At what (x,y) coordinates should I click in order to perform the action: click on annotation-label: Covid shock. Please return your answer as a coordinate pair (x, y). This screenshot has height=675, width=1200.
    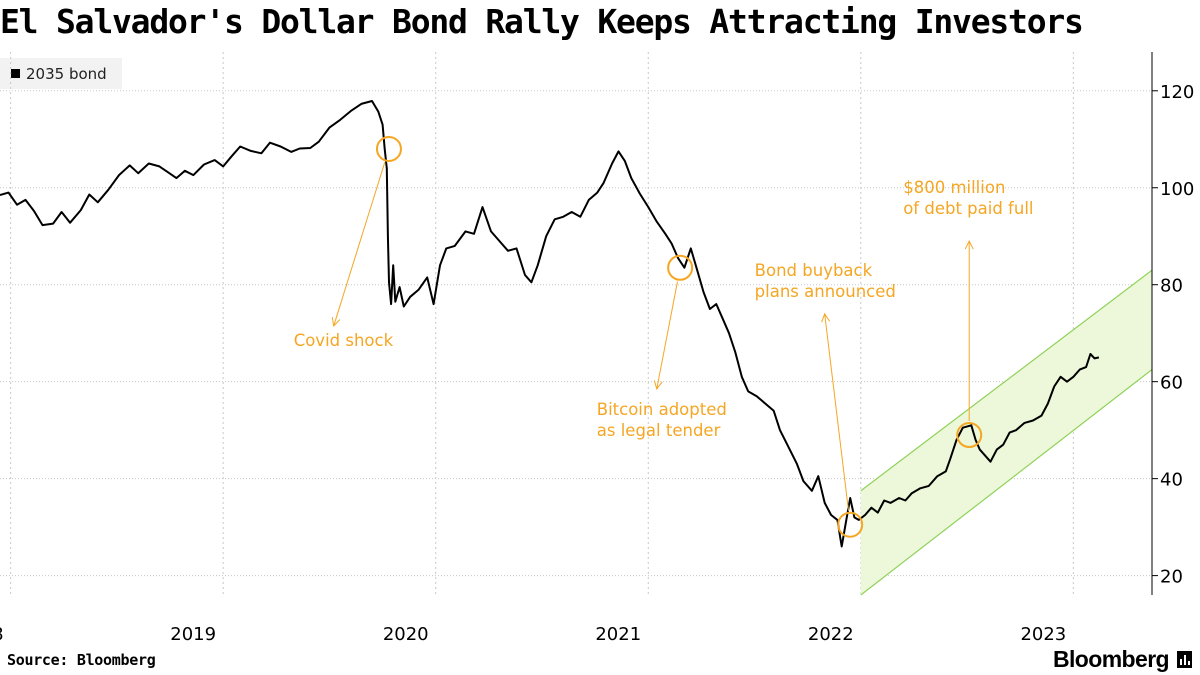
    Looking at the image, I should click on (344, 340).